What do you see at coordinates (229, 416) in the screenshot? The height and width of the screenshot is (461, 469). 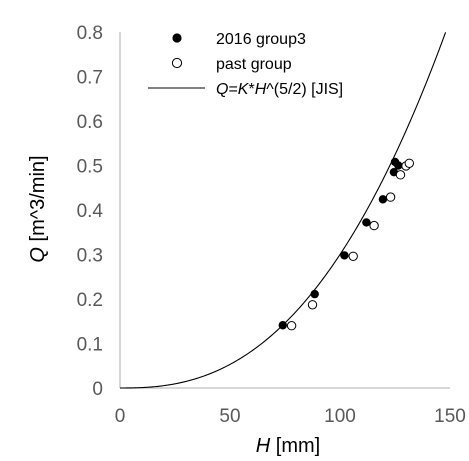 I see `x-tick-label: 50` at bounding box center [229, 416].